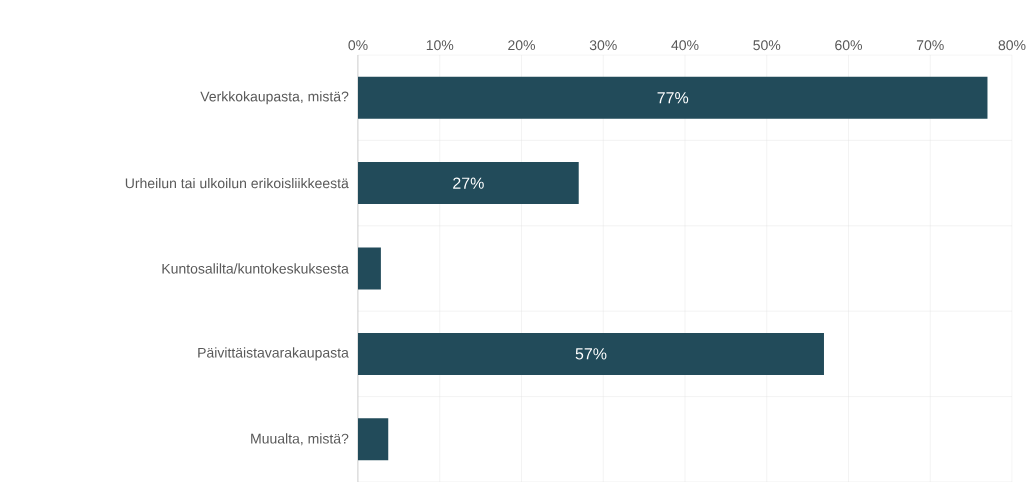 The height and width of the screenshot is (482, 1035). Describe the element at coordinates (274, 98) in the screenshot. I see `y-tick-label: Verkkokaupasta, mistä?` at that location.